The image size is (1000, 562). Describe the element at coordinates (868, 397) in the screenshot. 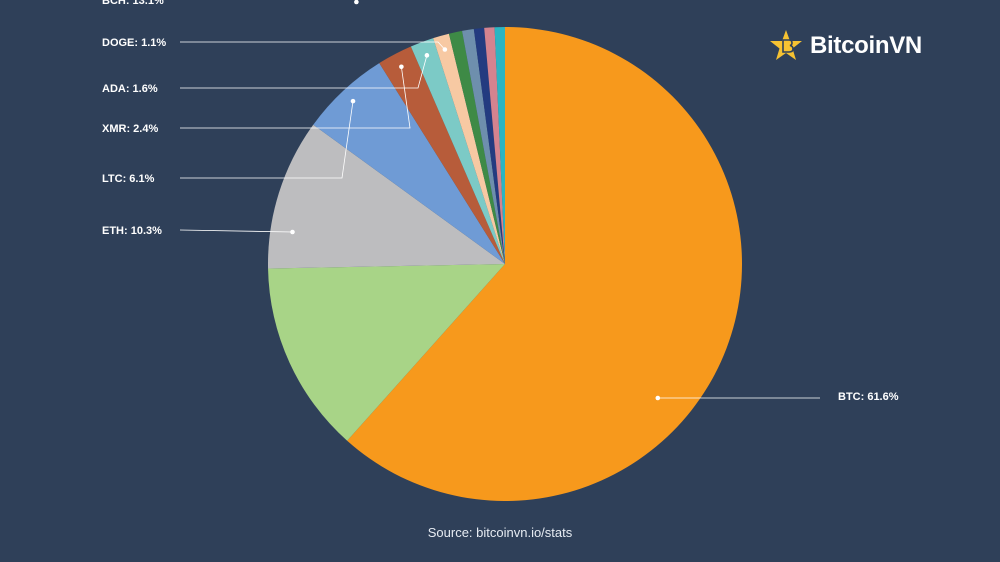

I see `slice-label: BTC: 61.6%` at that location.